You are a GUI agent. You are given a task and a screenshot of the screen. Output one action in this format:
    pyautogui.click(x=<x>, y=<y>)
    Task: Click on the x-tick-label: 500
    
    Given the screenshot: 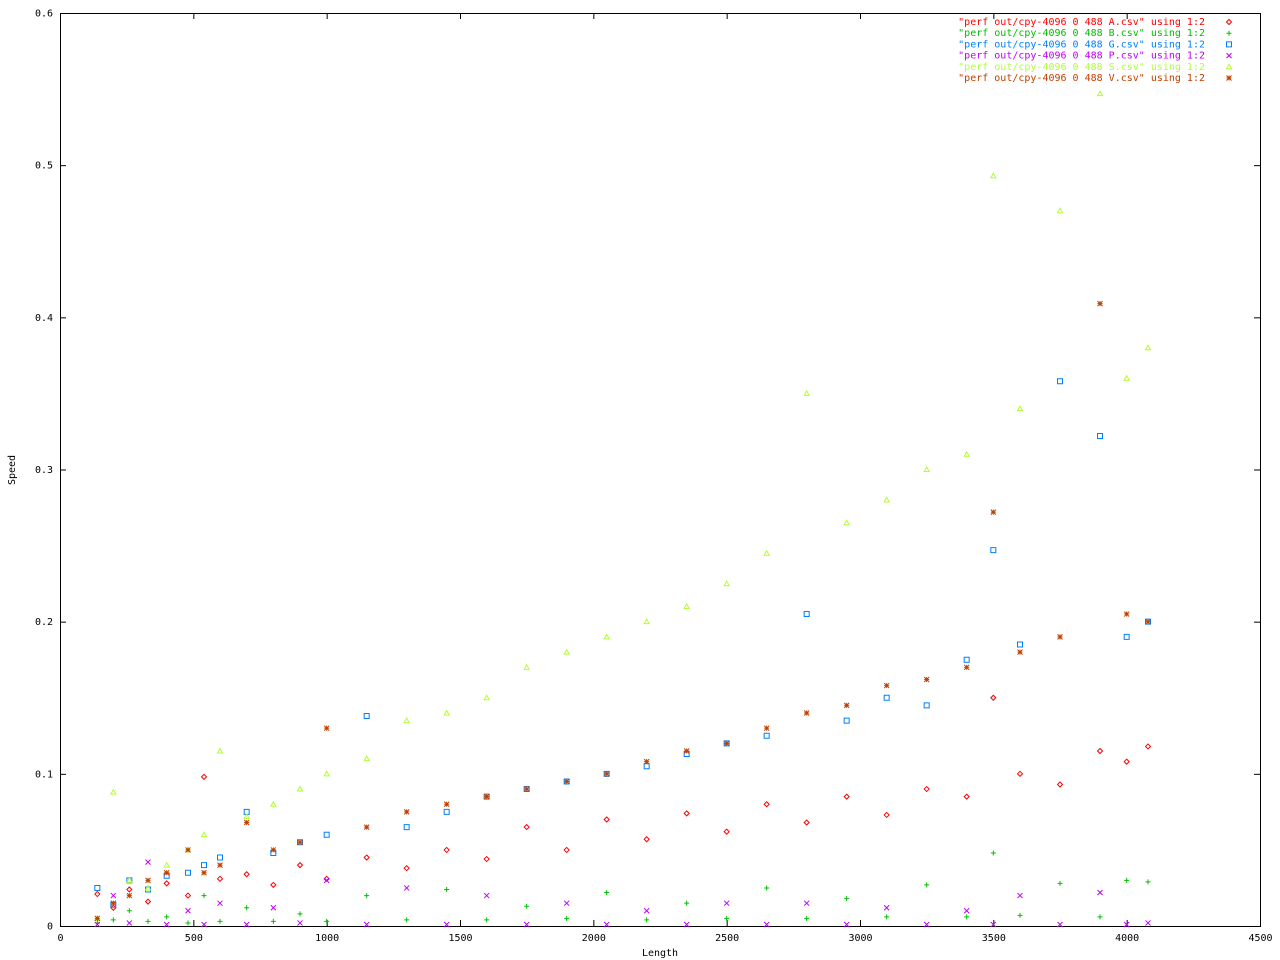 What is the action you would take?
    pyautogui.click(x=194, y=938)
    